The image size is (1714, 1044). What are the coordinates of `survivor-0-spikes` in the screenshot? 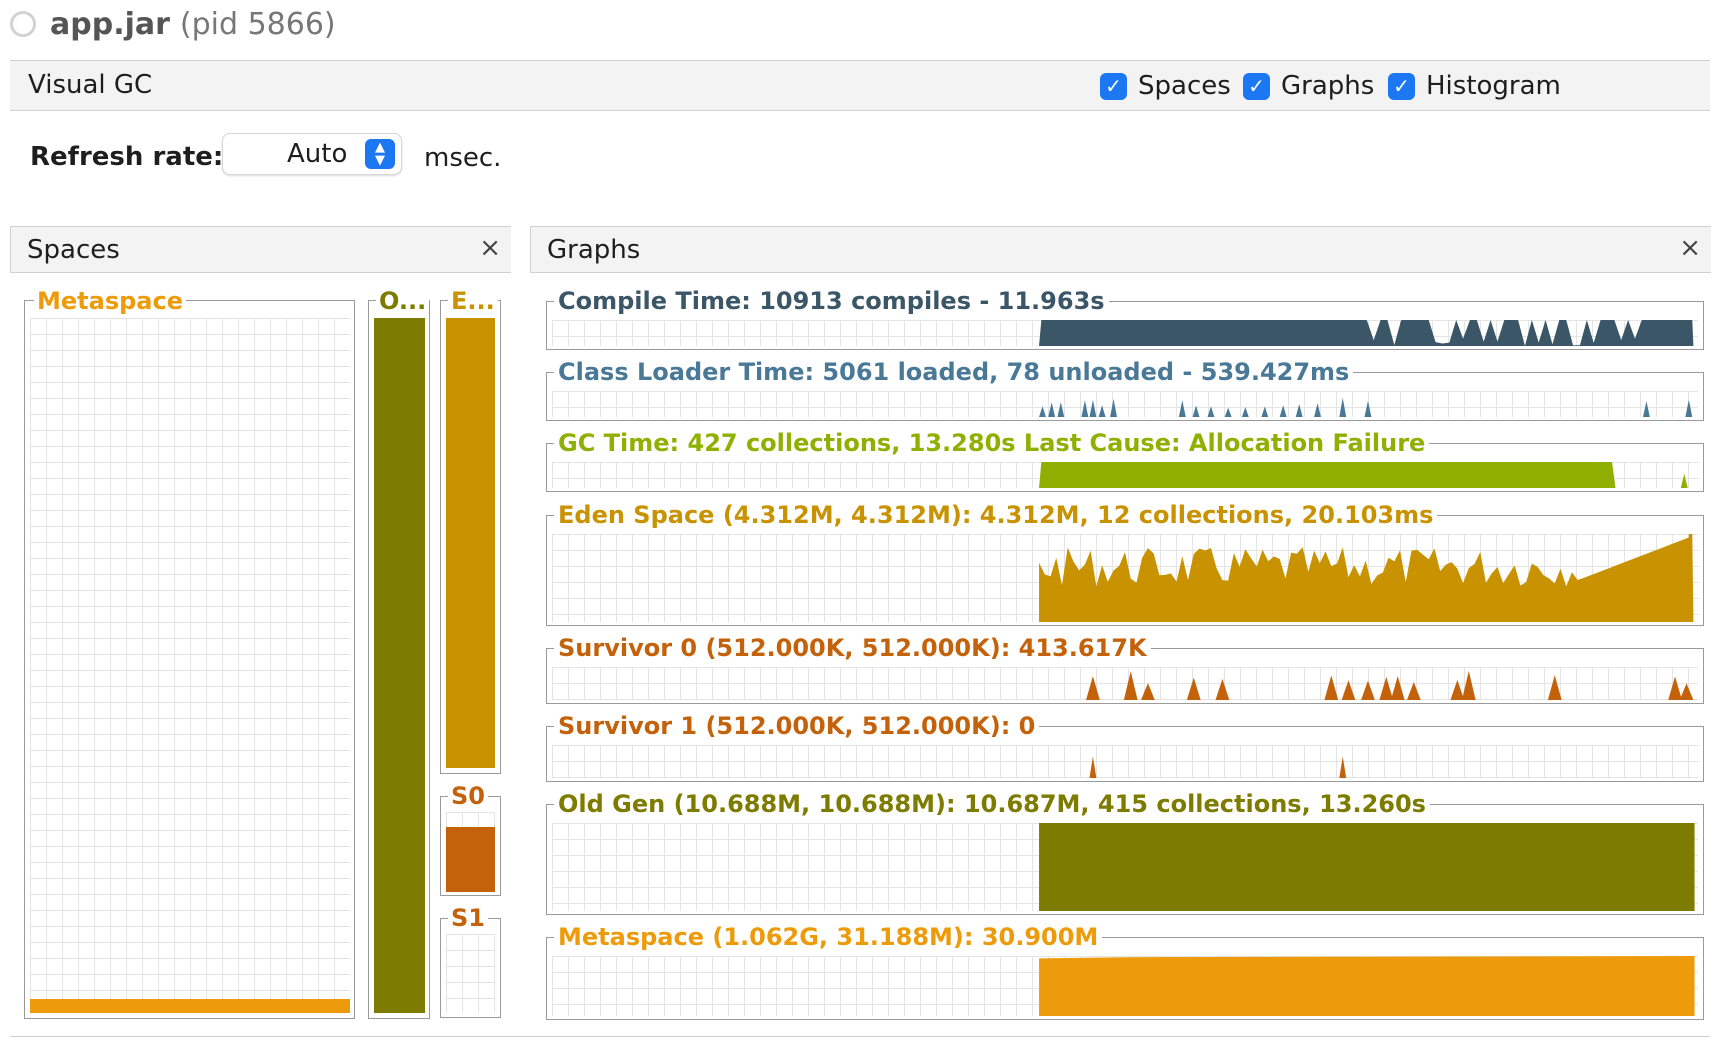 It's located at (1390, 685).